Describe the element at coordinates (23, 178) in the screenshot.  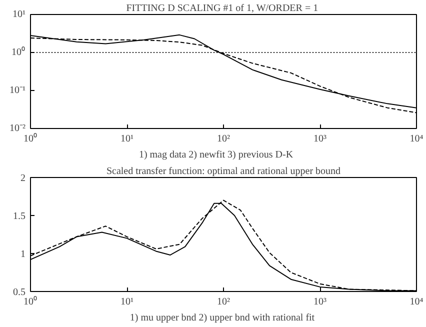
I see `y-tick-label: 2` at that location.